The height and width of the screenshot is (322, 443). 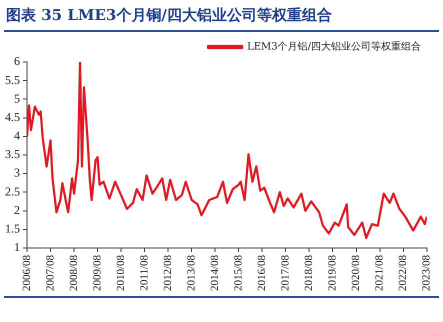 I want to click on x-tick-label: 2011/08, so click(x=144, y=272).